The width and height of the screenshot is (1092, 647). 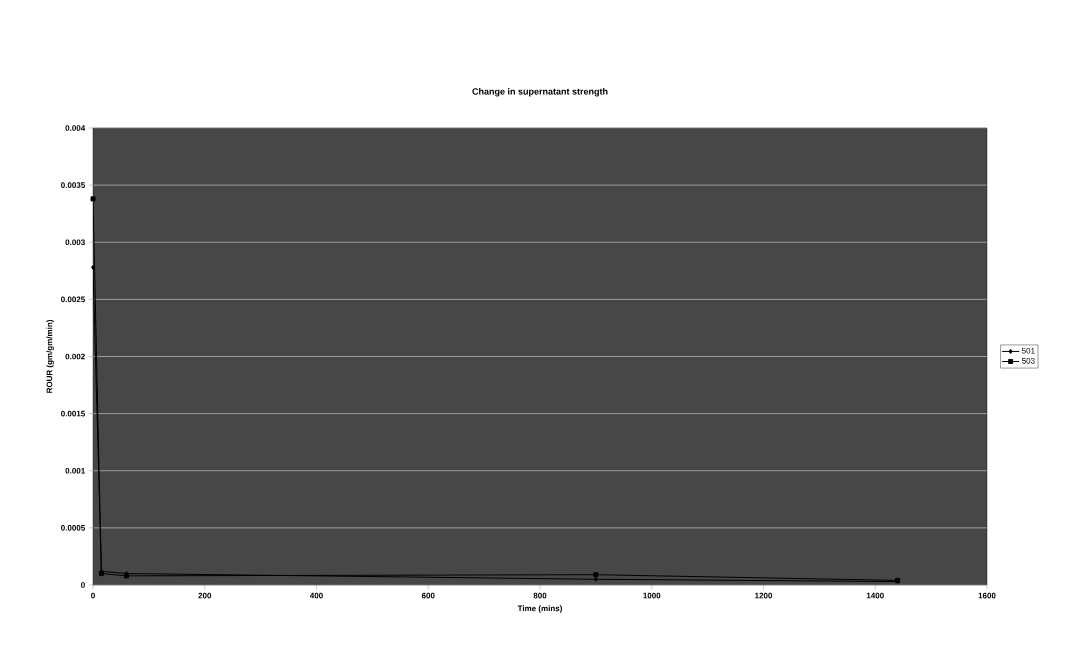 What do you see at coordinates (73, 528) in the screenshot?
I see `y-tick-label: 0.0005` at bounding box center [73, 528].